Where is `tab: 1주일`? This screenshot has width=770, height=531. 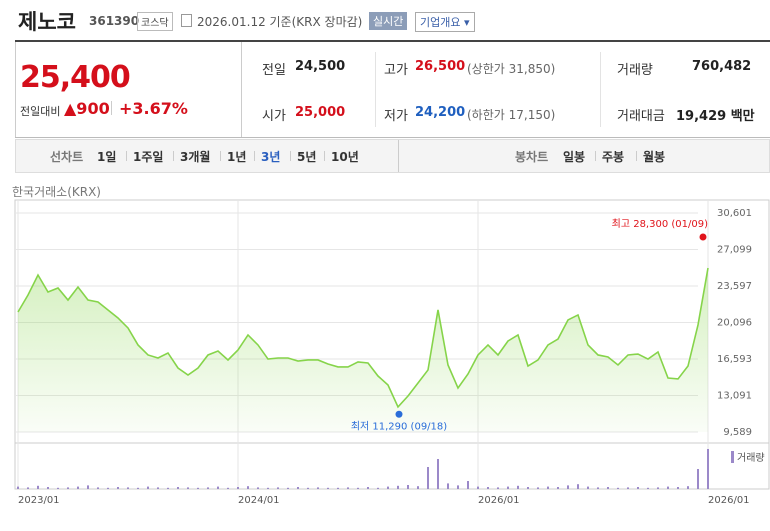 tab: 1주일 is located at coordinates (148, 157).